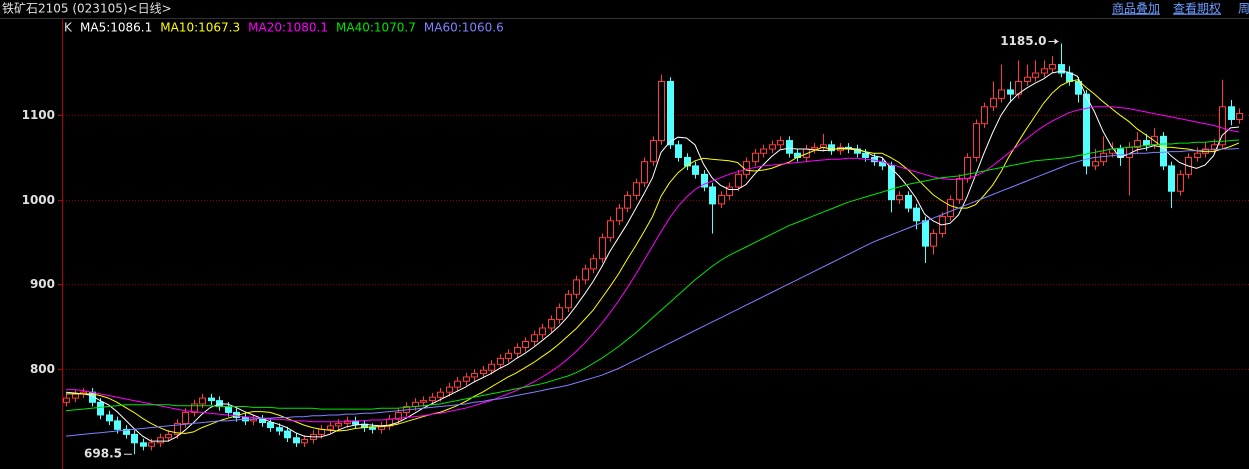 This screenshot has height=469, width=1249. I want to click on legend-name: MA20:, so click(267, 28).